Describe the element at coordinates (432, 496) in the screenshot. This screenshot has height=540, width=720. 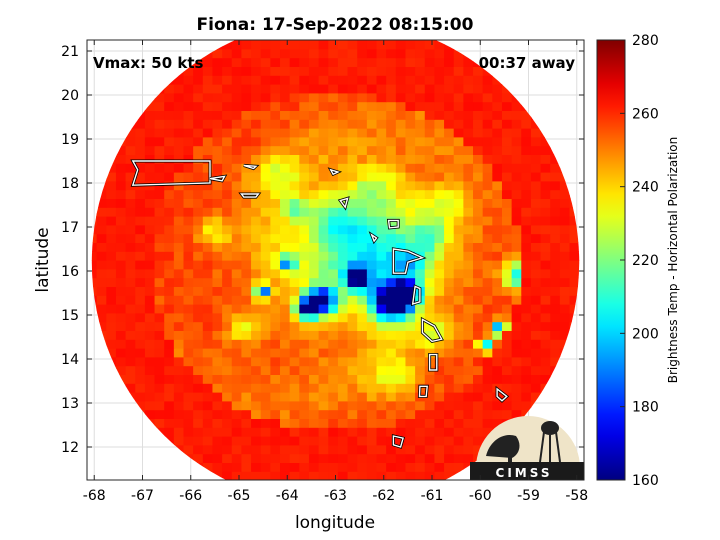
I see `x-tick-label: -61` at that location.